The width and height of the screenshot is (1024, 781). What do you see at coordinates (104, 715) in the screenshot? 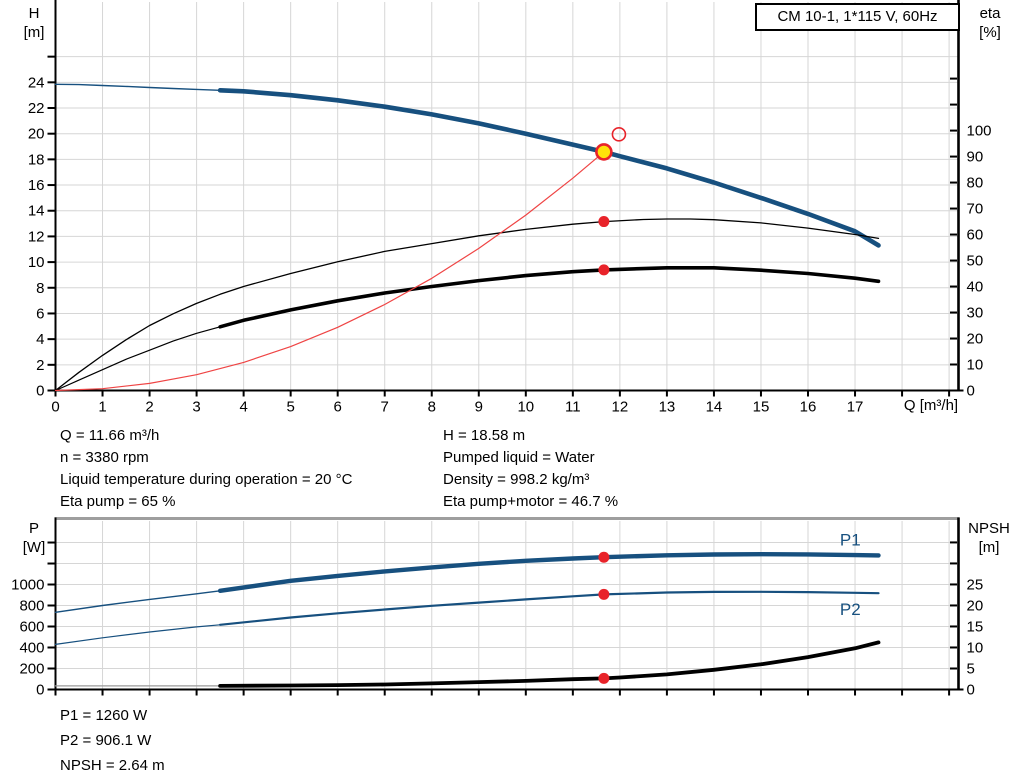
I see `info-line-p1: P1 = 1260 W` at bounding box center [104, 715].